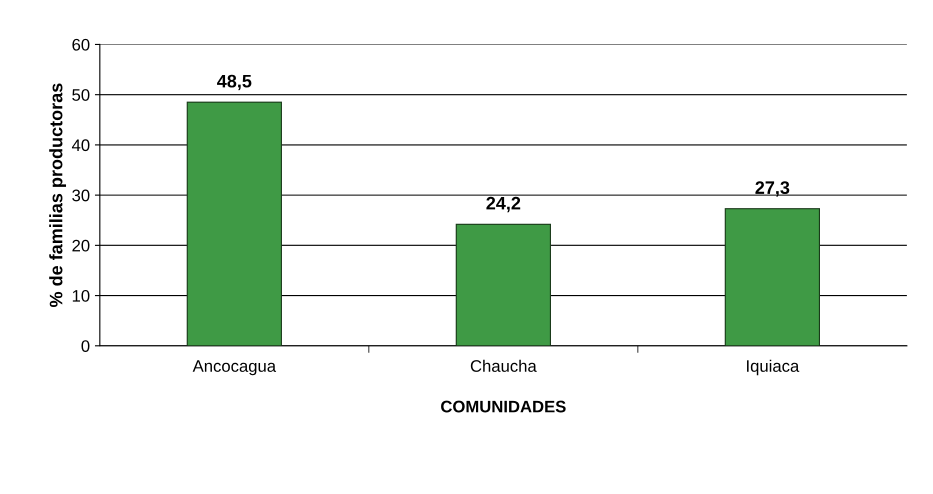 The height and width of the screenshot is (494, 933). I want to click on y-tick-label: 10, so click(81, 296).